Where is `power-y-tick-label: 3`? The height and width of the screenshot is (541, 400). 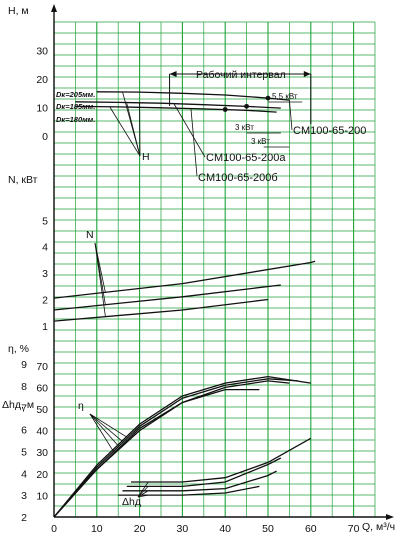
power-y-tick-label: 3 is located at coordinates (45, 274).